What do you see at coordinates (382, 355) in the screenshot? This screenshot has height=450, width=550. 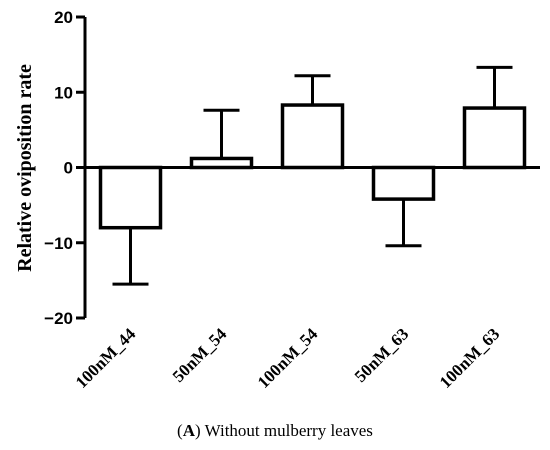 I see `x-tick-label: 50nM_63` at bounding box center [382, 355].